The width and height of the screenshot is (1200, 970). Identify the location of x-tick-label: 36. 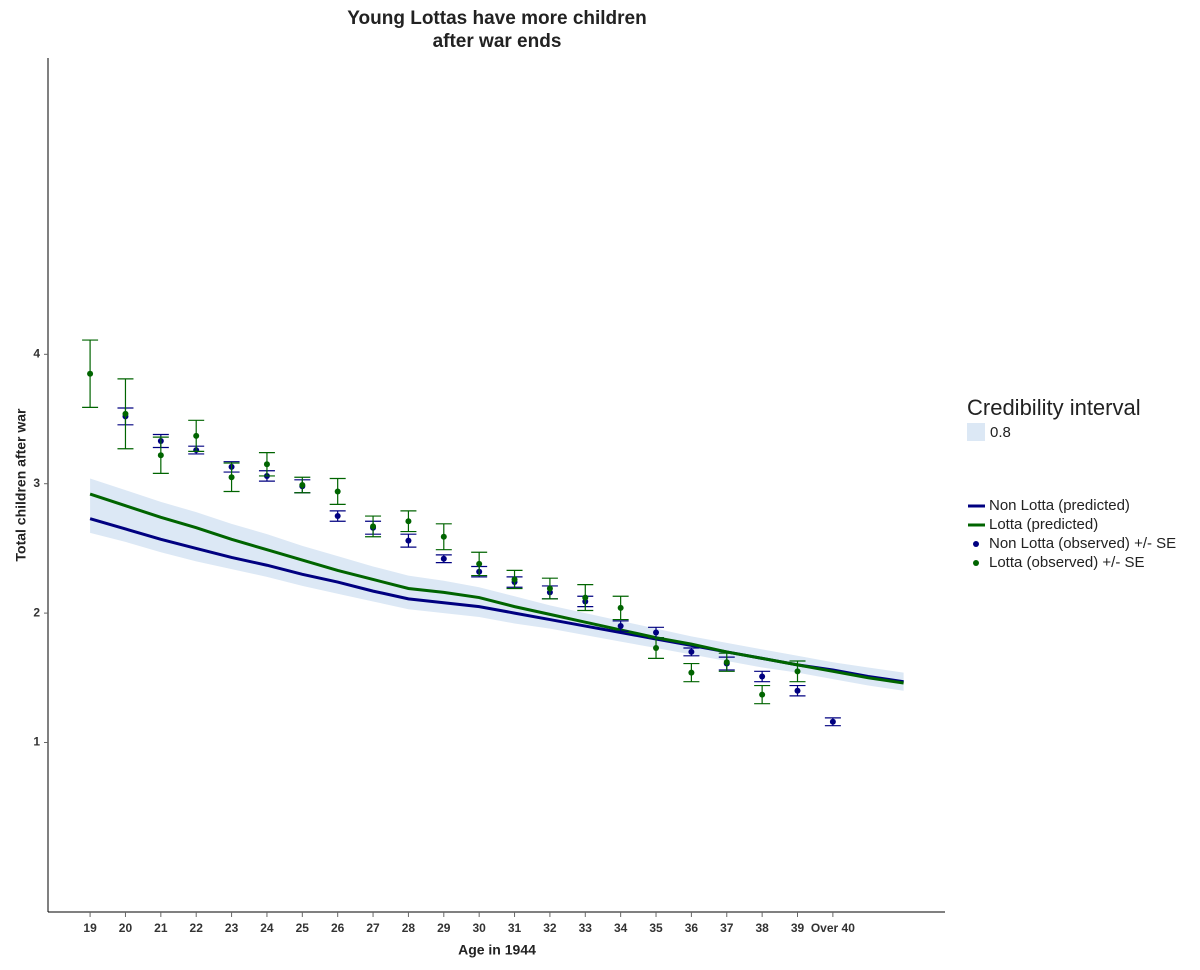
(692, 928).